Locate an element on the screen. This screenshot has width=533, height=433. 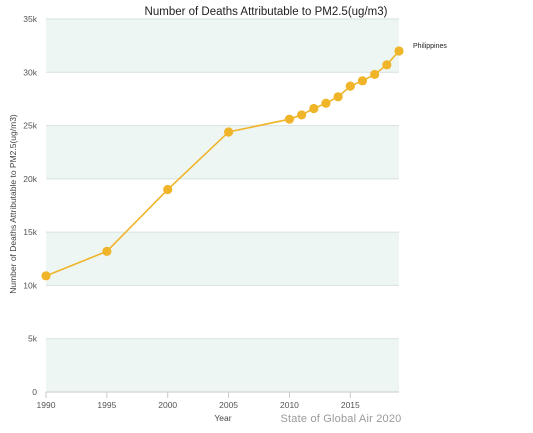
y-tick-label: 25k is located at coordinates (30, 126).